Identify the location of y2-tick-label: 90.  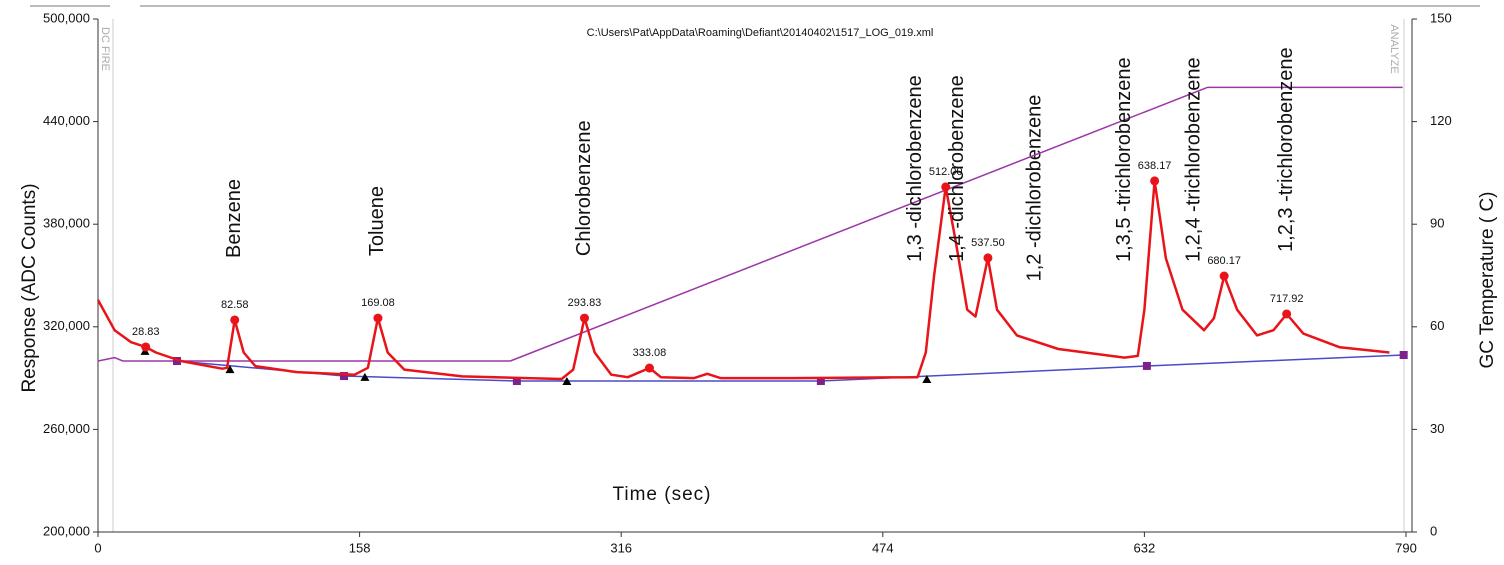
(1437, 223).